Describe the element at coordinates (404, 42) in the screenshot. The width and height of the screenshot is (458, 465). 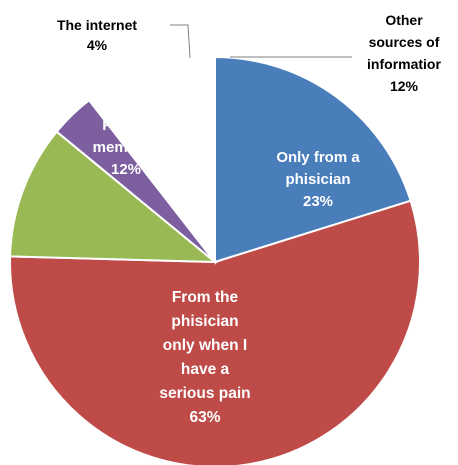
I see `data-label-5-line-2: sources of` at that location.